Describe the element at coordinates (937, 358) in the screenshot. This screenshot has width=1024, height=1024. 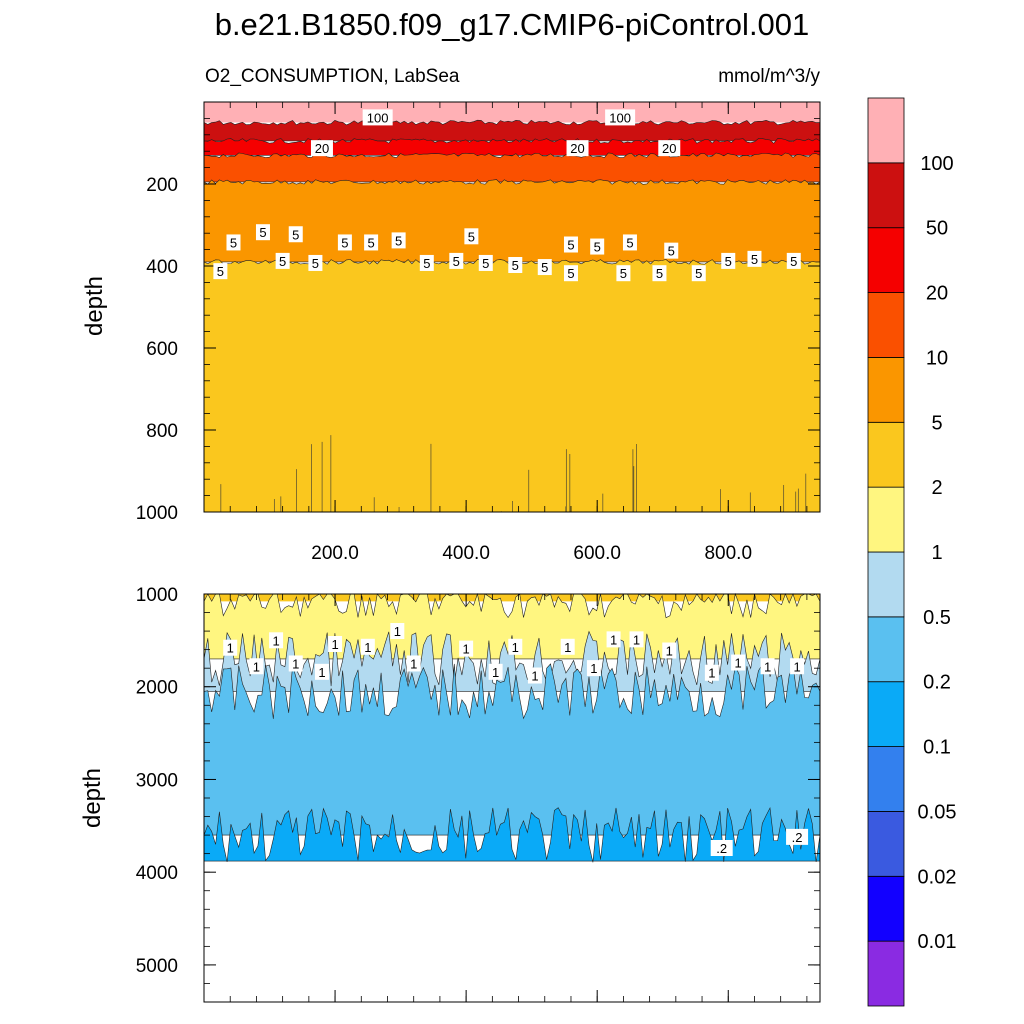
I see `colorbar-label: 10` at that location.